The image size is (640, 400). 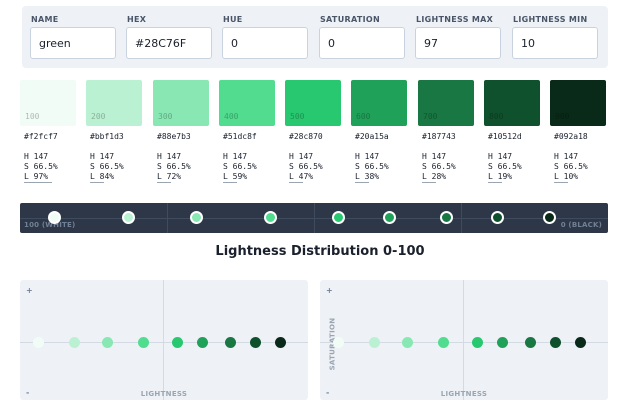 What do you see at coordinates (240, 136) in the screenshot?
I see `swatch-hex-value: #51dc8f` at bounding box center [240, 136].